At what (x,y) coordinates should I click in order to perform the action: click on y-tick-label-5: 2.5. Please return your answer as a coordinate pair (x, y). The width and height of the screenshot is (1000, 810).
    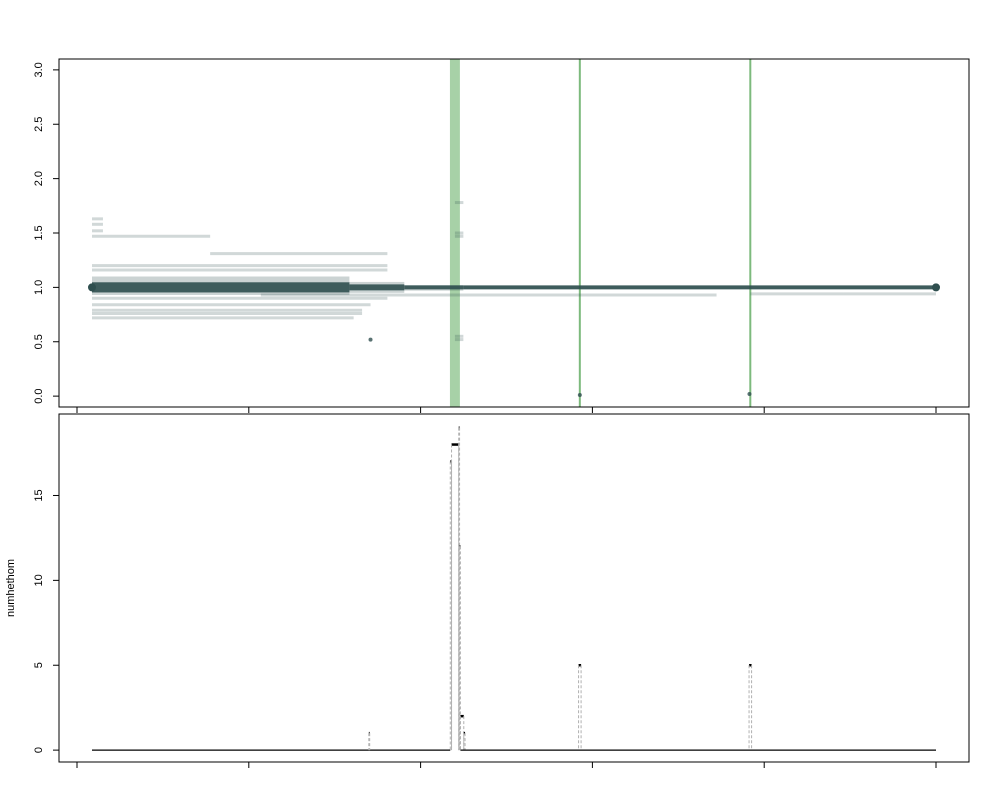
    Looking at the image, I should click on (39, 124).